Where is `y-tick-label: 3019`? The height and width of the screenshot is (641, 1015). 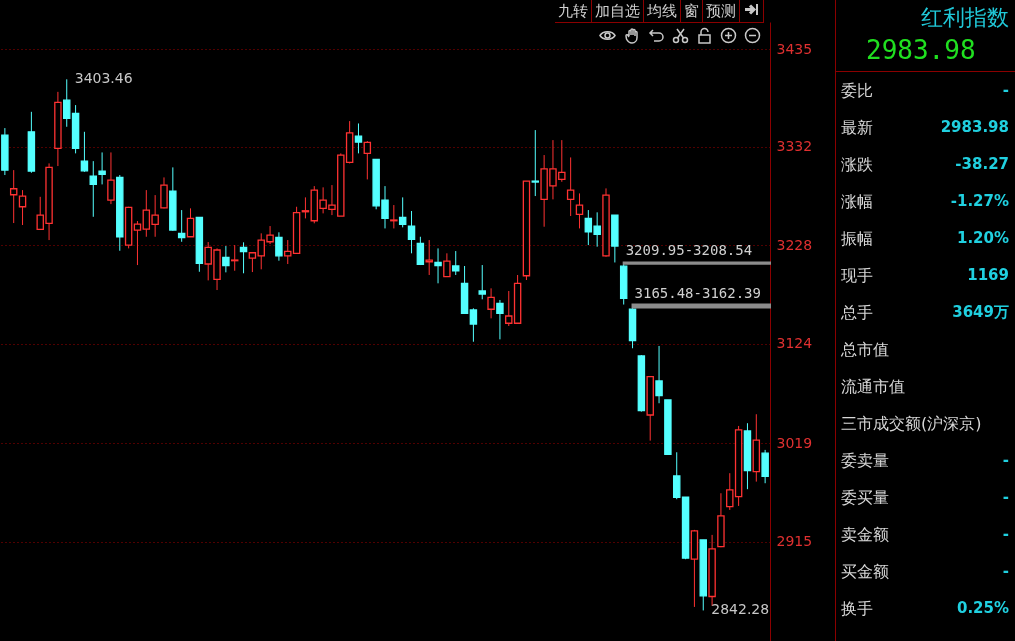 y-tick-label: 3019 is located at coordinates (794, 442).